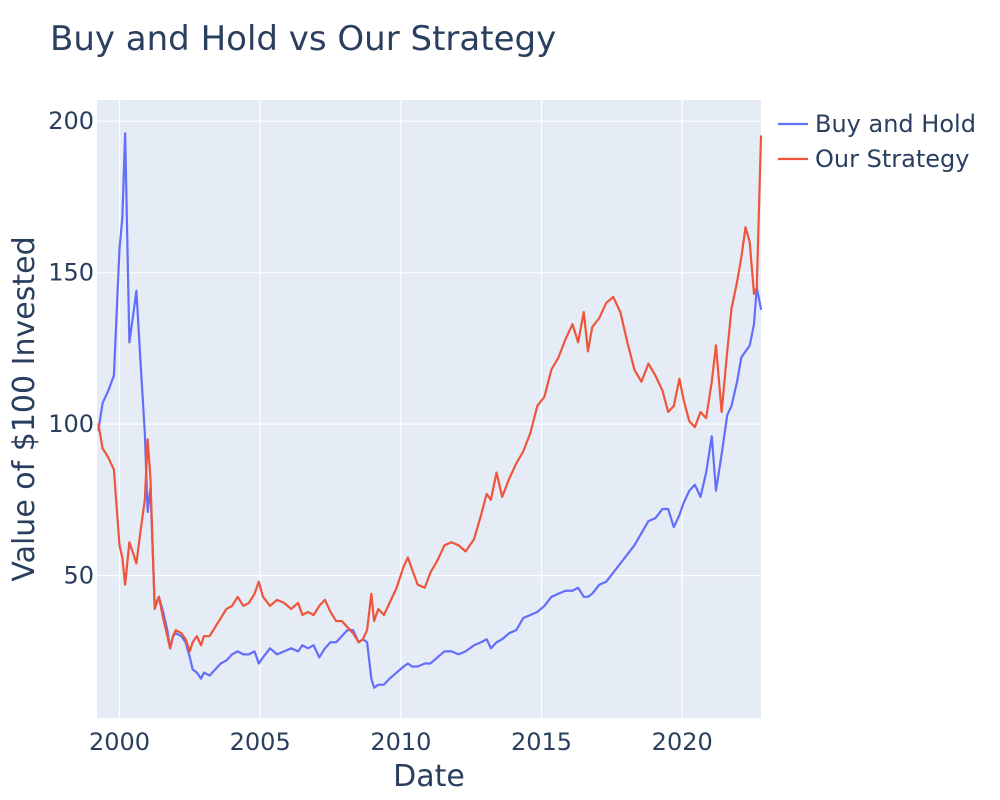 The width and height of the screenshot is (1000, 800). I want to click on legend-label: Buy and Hold, so click(895, 124).